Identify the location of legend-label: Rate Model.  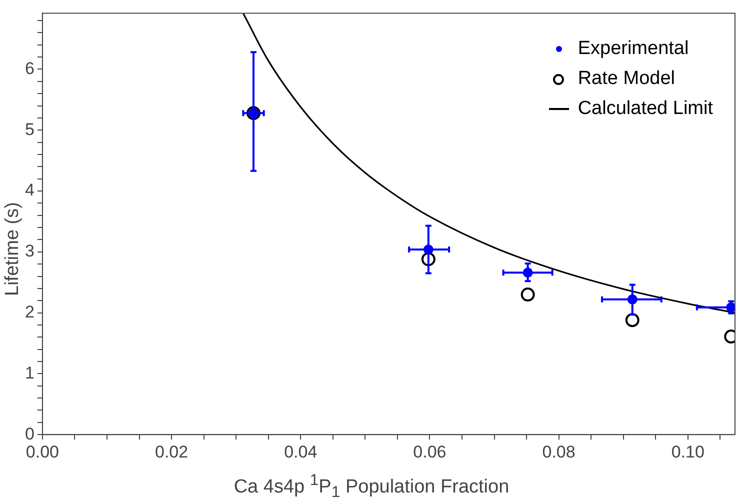
(626, 79).